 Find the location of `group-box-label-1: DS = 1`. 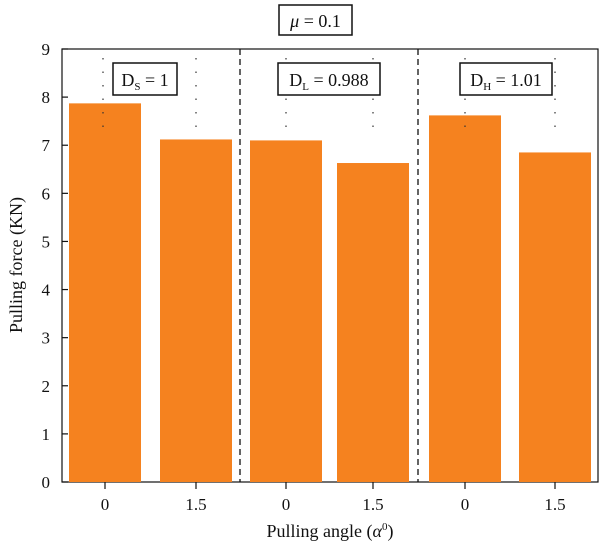

group-box-label-1: DS = 1 is located at coordinates (144, 81).